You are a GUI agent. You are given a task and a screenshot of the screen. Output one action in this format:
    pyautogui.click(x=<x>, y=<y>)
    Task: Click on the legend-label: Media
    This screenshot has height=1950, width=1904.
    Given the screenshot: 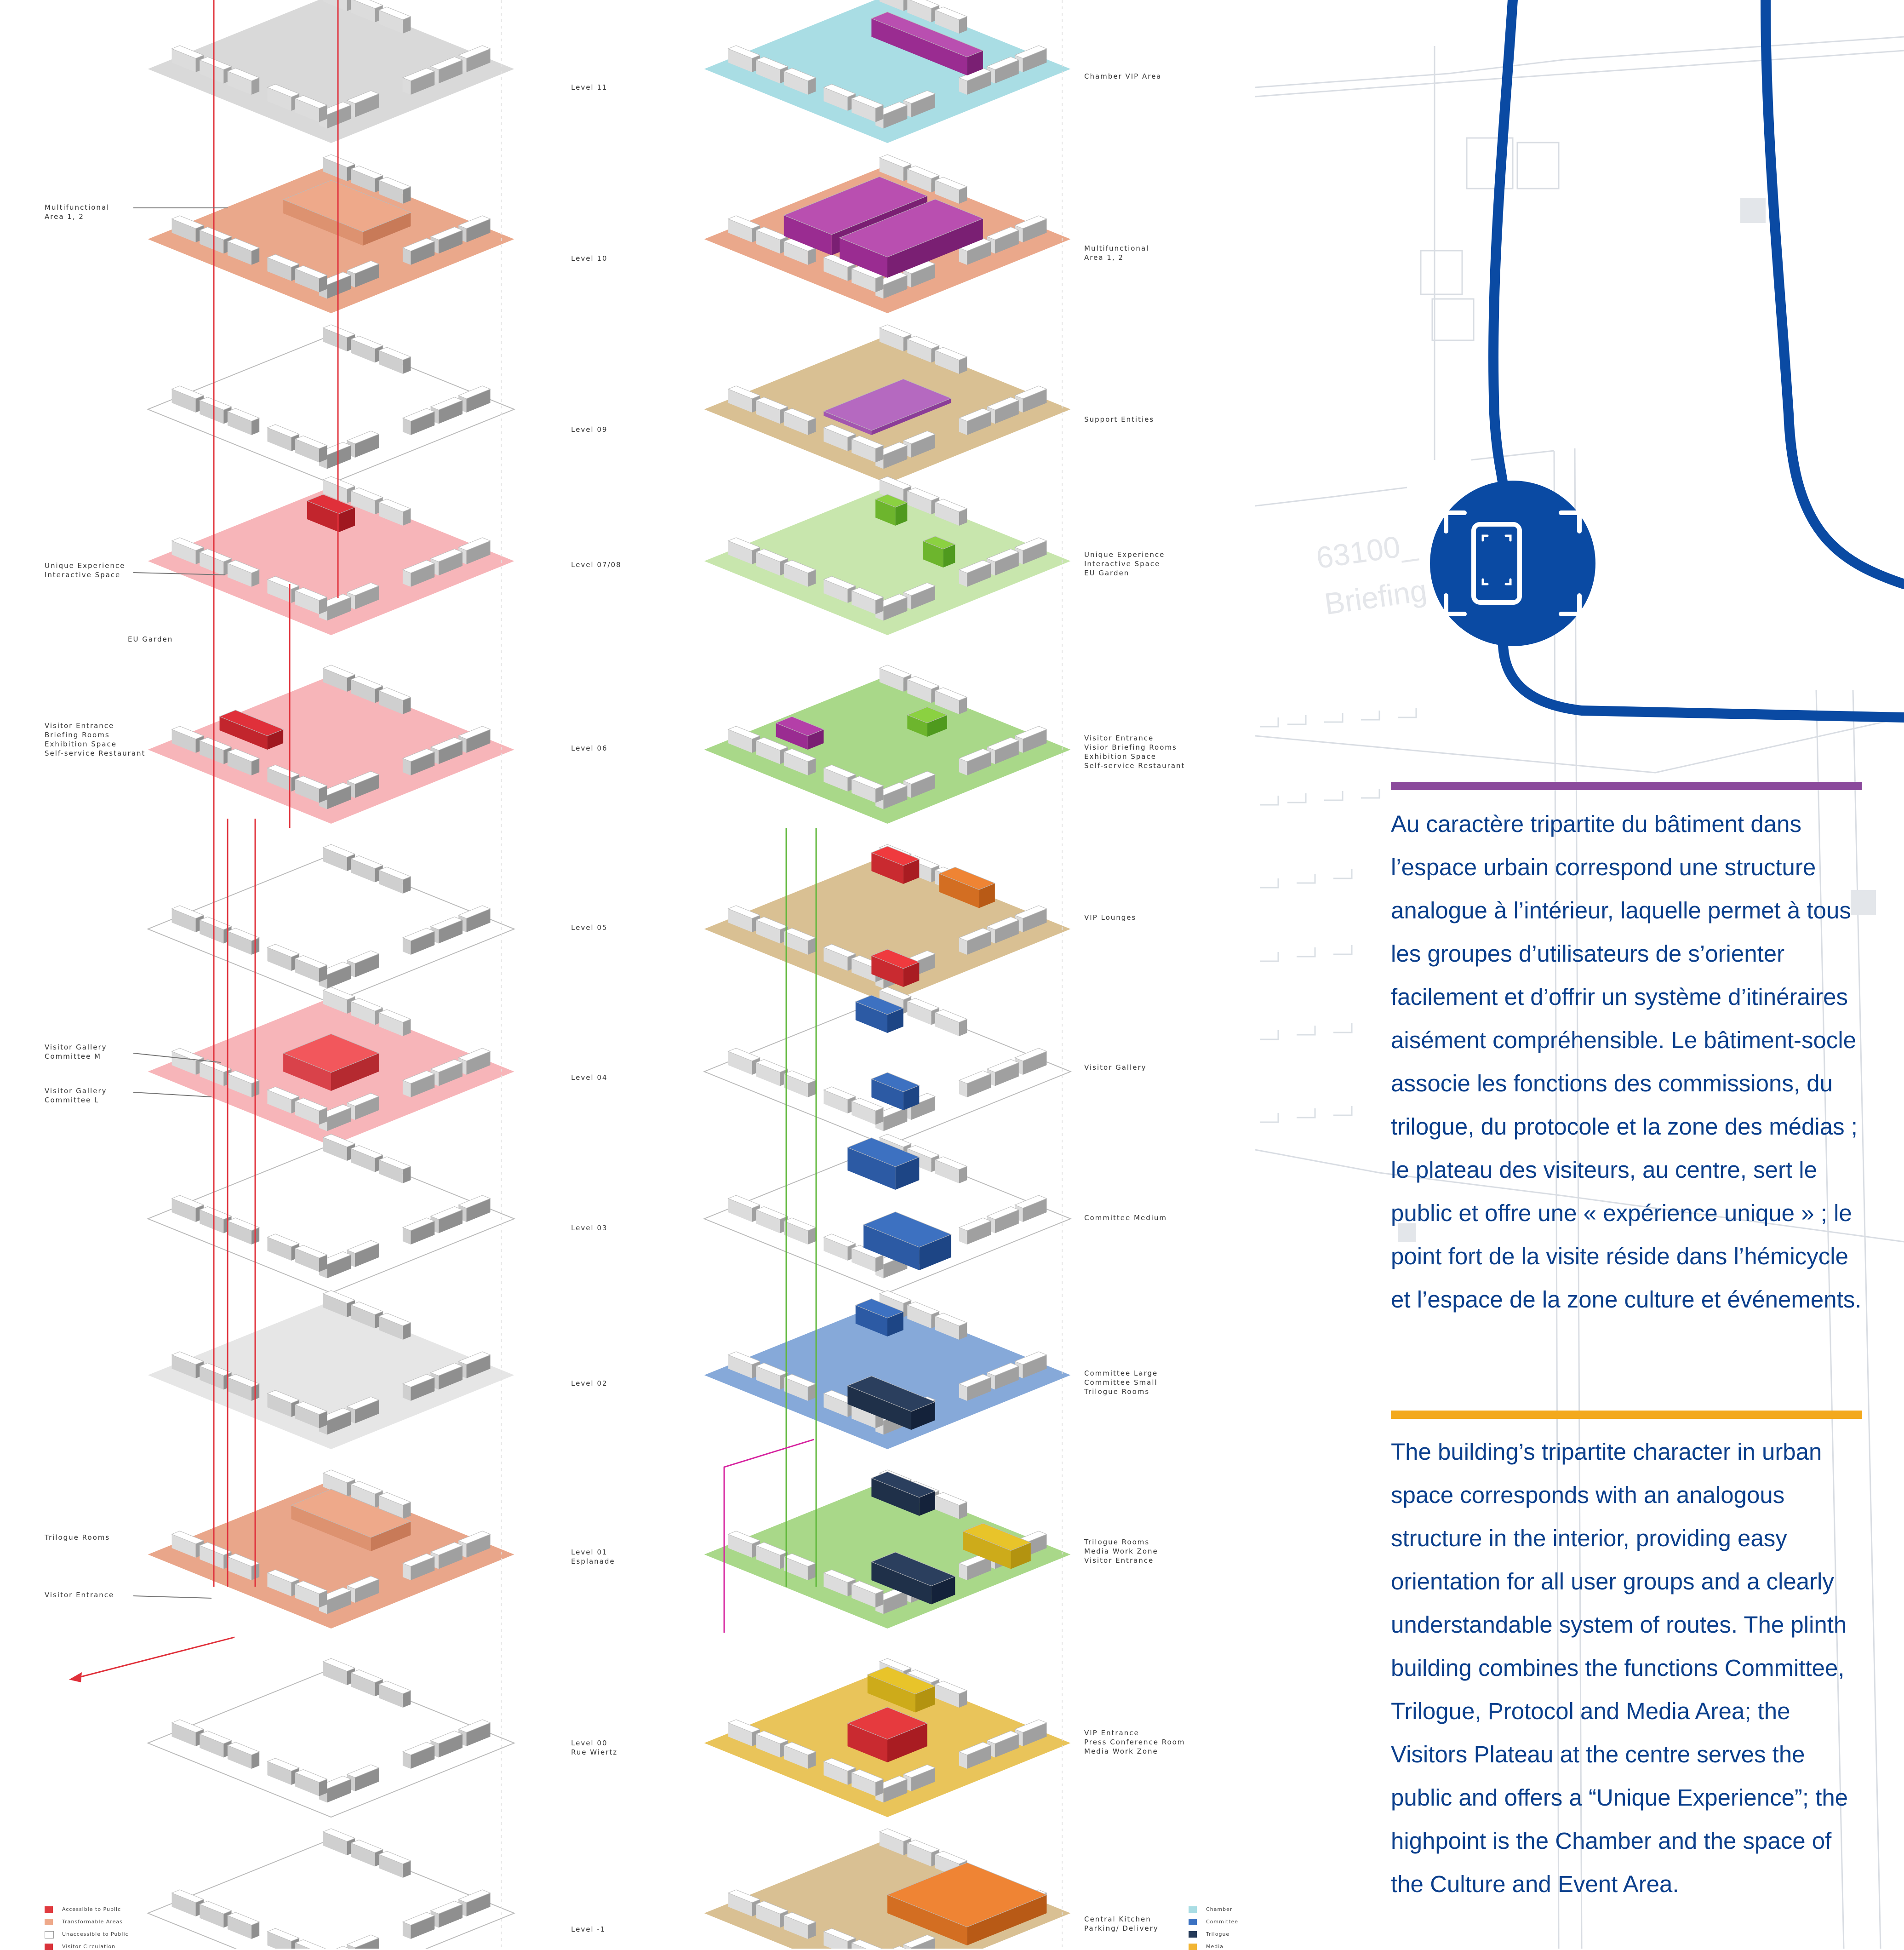 What is the action you would take?
    pyautogui.click(x=1215, y=1947)
    